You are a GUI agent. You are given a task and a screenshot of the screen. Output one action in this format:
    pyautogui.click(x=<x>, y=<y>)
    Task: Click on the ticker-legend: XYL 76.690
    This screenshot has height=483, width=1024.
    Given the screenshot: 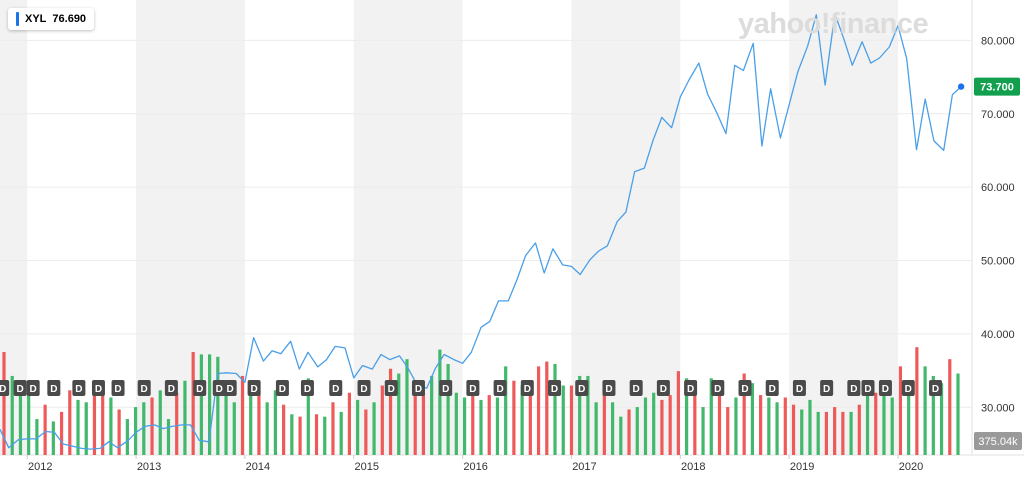 What is the action you would take?
    pyautogui.click(x=51, y=19)
    